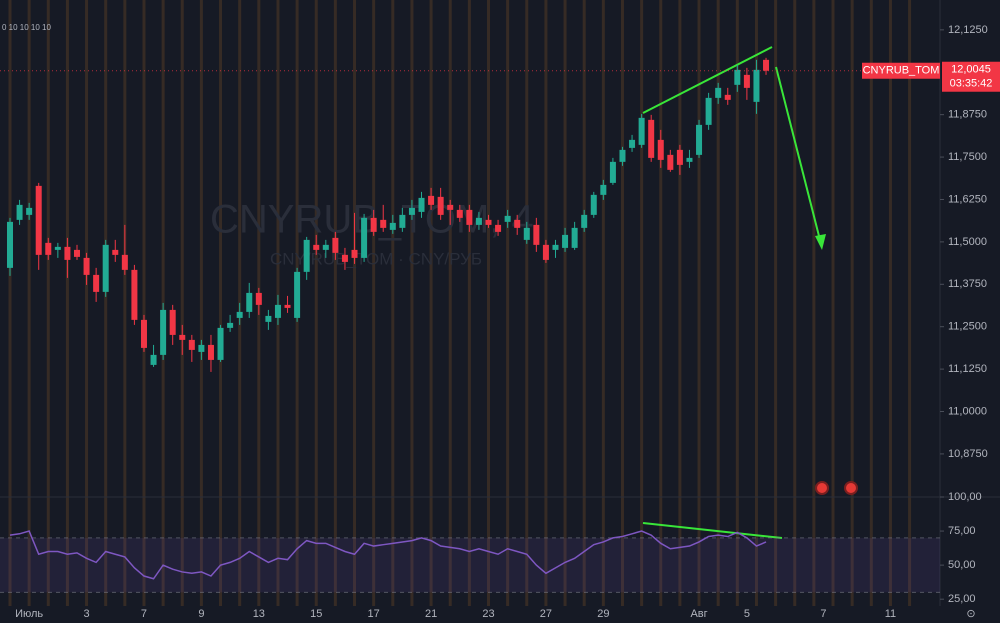 The image size is (1000, 623). Describe the element at coordinates (29, 614) in the screenshot. I see `x-tick-label: Июль` at that location.